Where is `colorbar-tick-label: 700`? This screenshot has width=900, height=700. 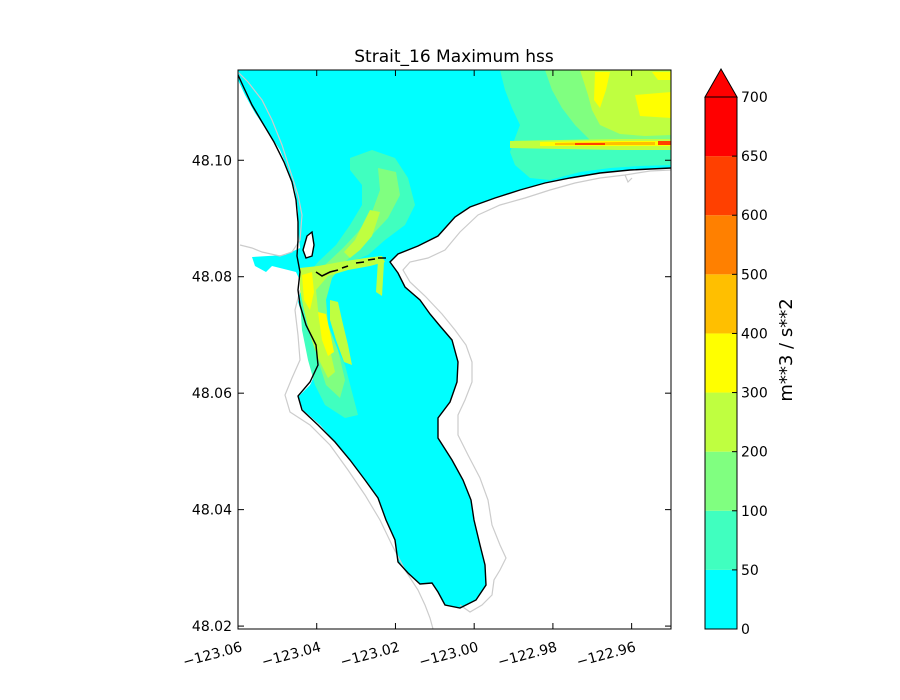 colorbar-tick-label: 700 is located at coordinates (754, 98).